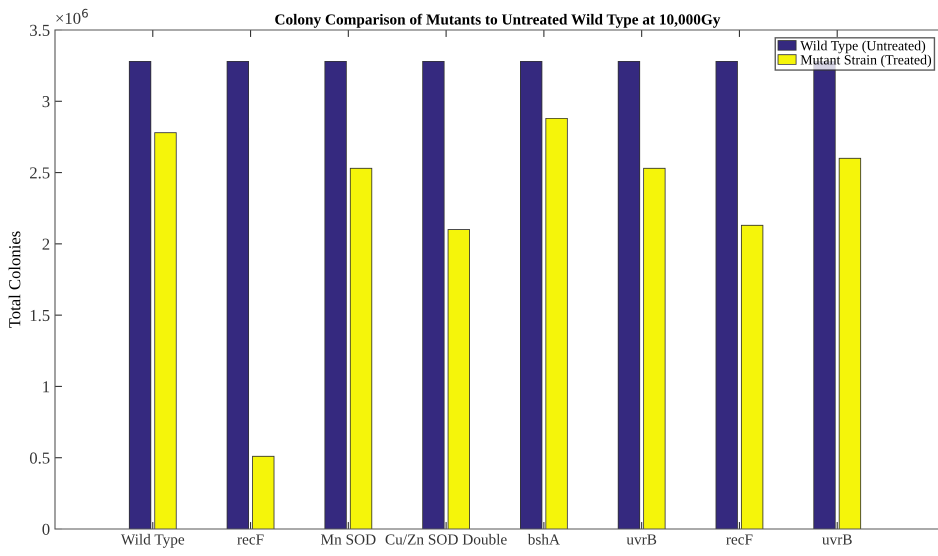  What do you see at coordinates (46, 386) in the screenshot?
I see `y-tick-label: 1` at bounding box center [46, 386].